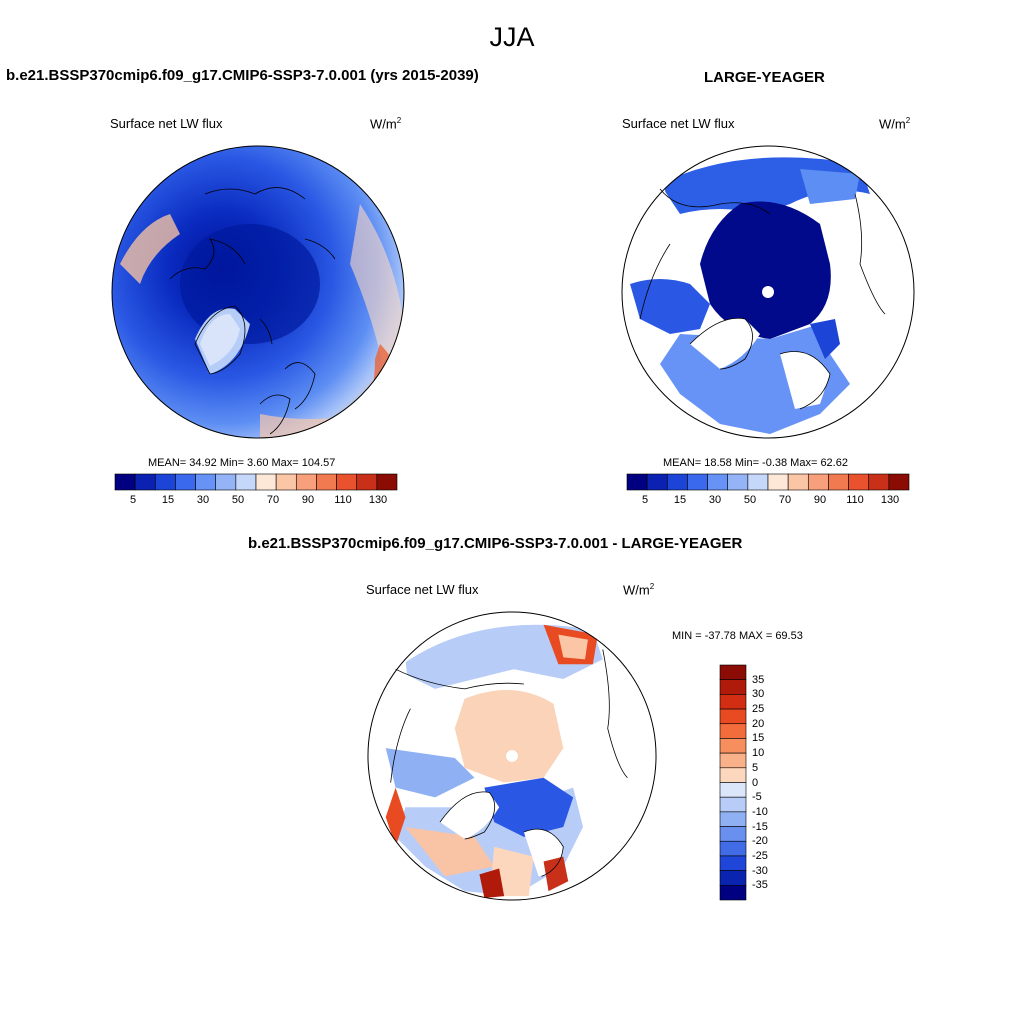  What do you see at coordinates (378, 500) in the screenshot?
I see `model-cbar-tick: 130` at bounding box center [378, 500].